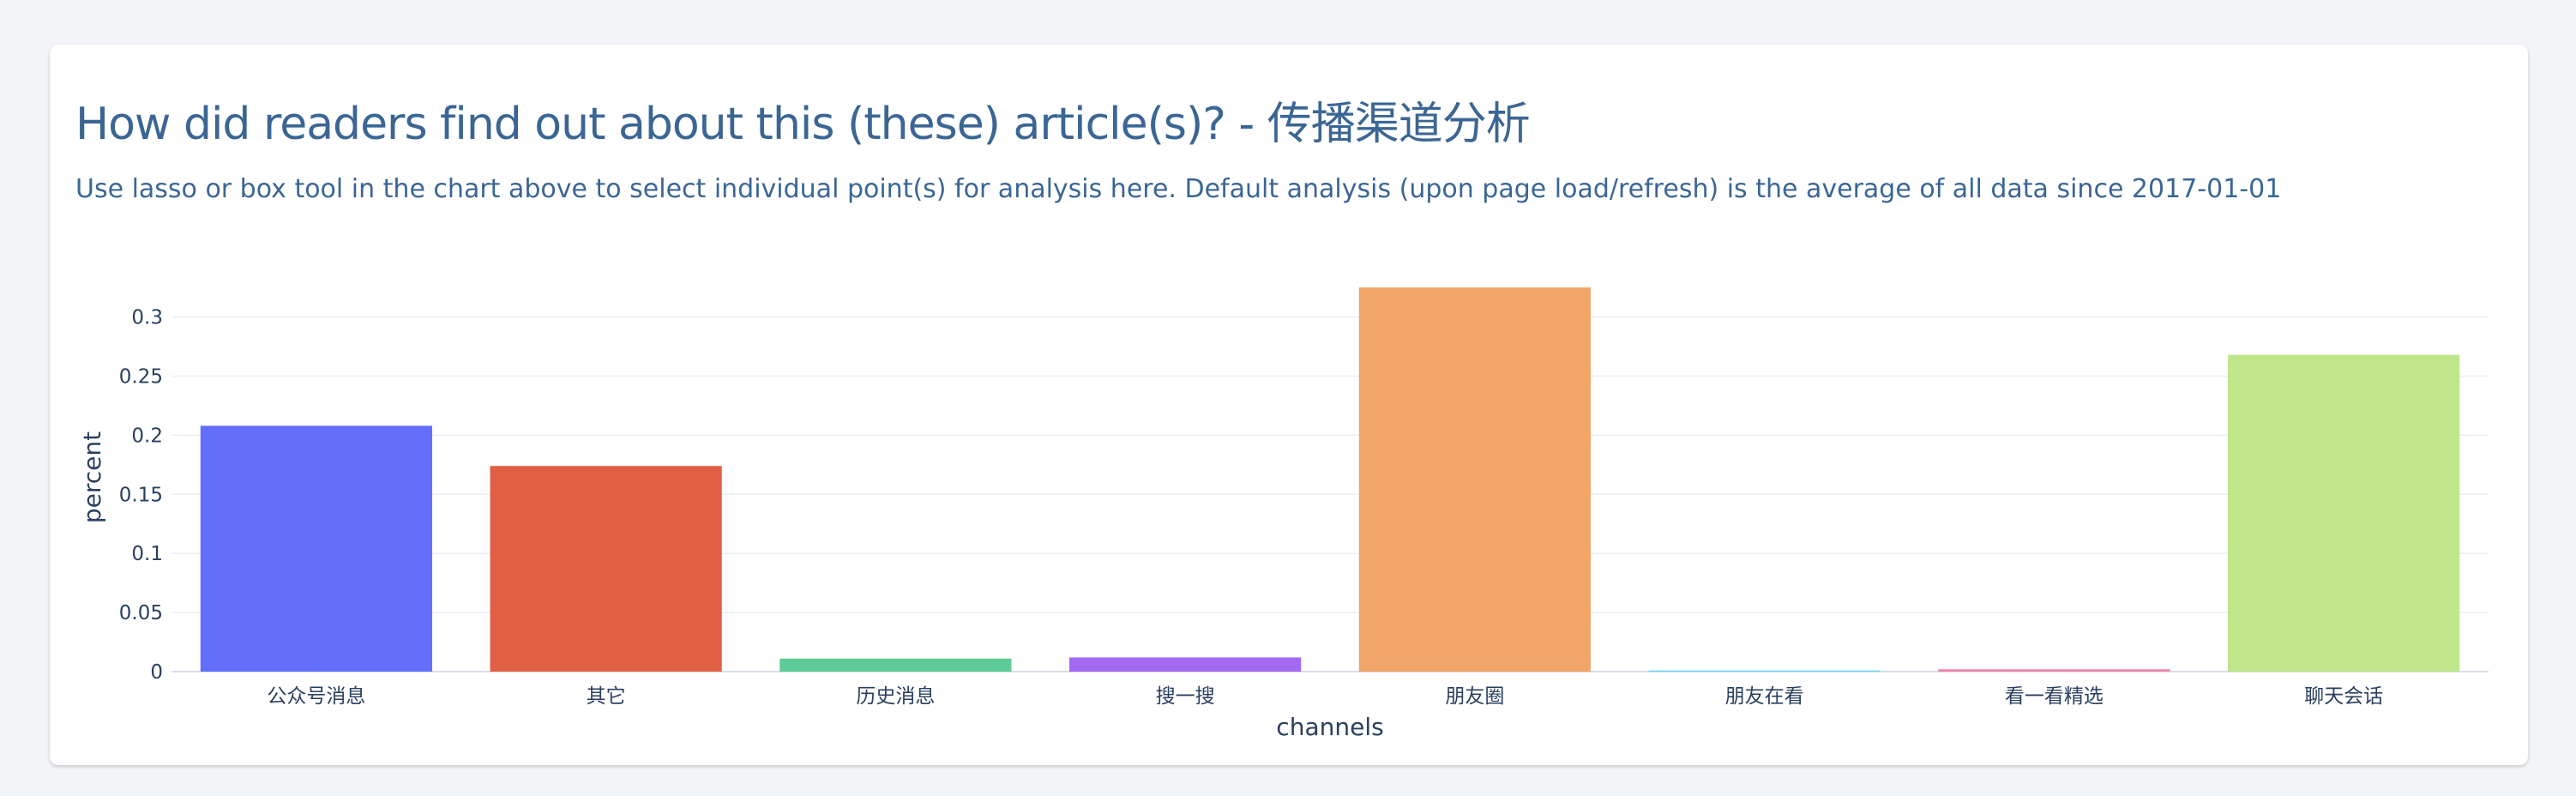 The image size is (2576, 796). What do you see at coordinates (92, 477) in the screenshot?
I see `y-axis-title: percent` at bounding box center [92, 477].